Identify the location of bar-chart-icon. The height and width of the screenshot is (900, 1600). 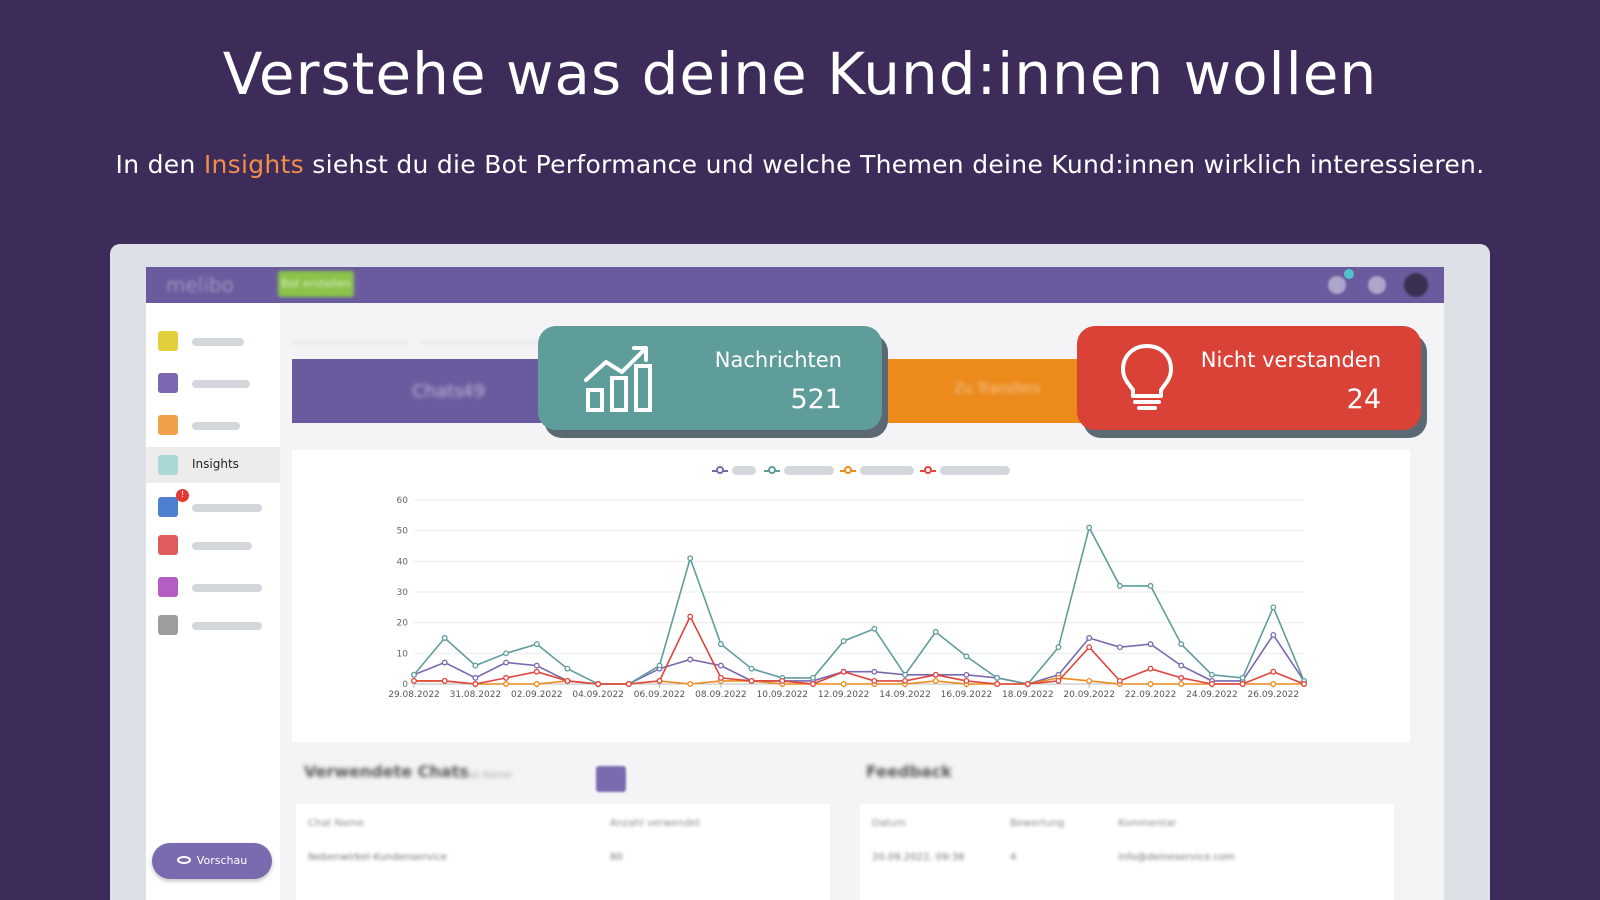
(618, 379).